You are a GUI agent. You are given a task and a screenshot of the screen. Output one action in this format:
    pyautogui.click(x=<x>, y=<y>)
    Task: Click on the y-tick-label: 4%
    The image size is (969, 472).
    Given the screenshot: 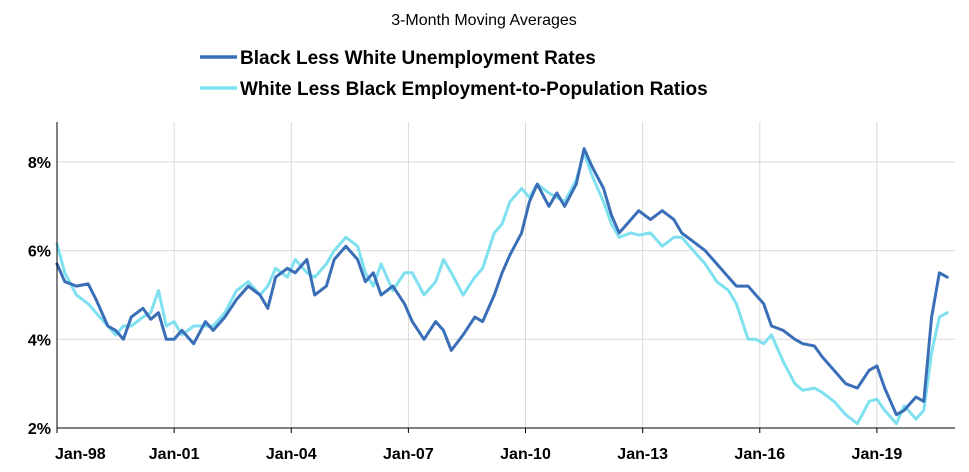 What is the action you would take?
    pyautogui.click(x=39, y=340)
    